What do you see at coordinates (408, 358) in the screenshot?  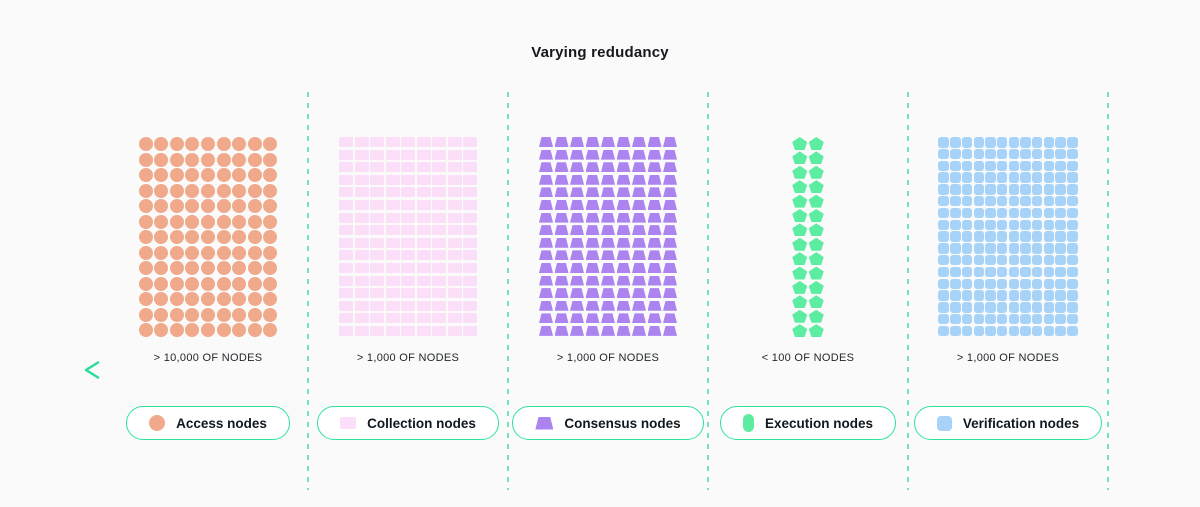 I see `collection-count-label: > 1,000 OF NODES` at bounding box center [408, 358].